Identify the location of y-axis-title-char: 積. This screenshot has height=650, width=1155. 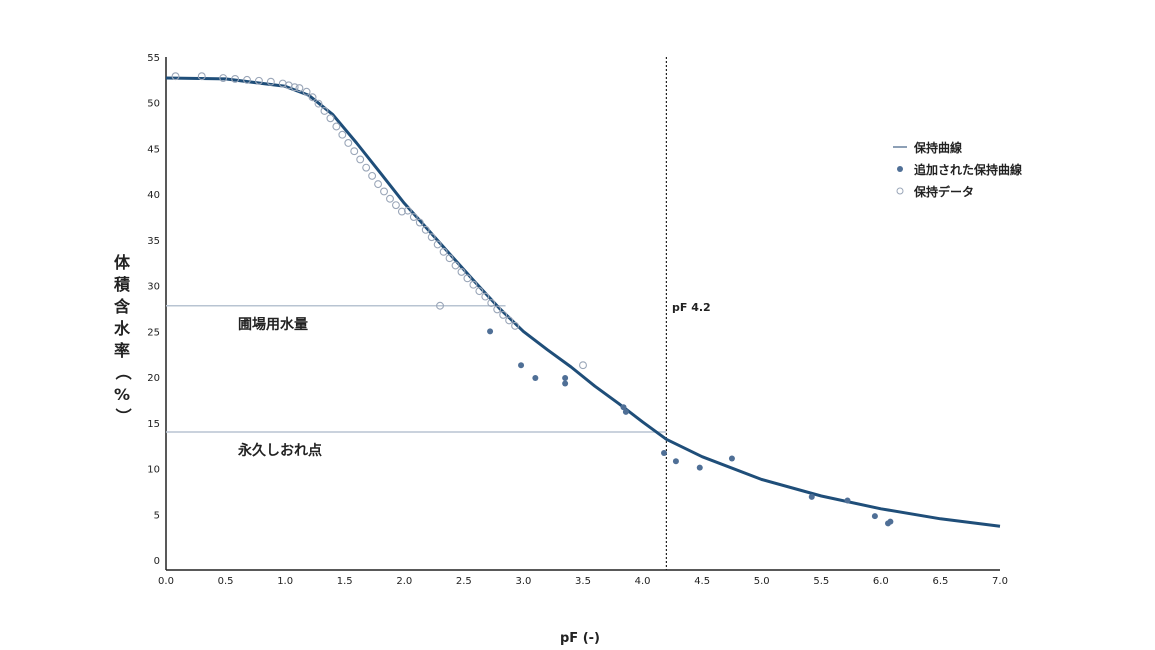
(122, 284).